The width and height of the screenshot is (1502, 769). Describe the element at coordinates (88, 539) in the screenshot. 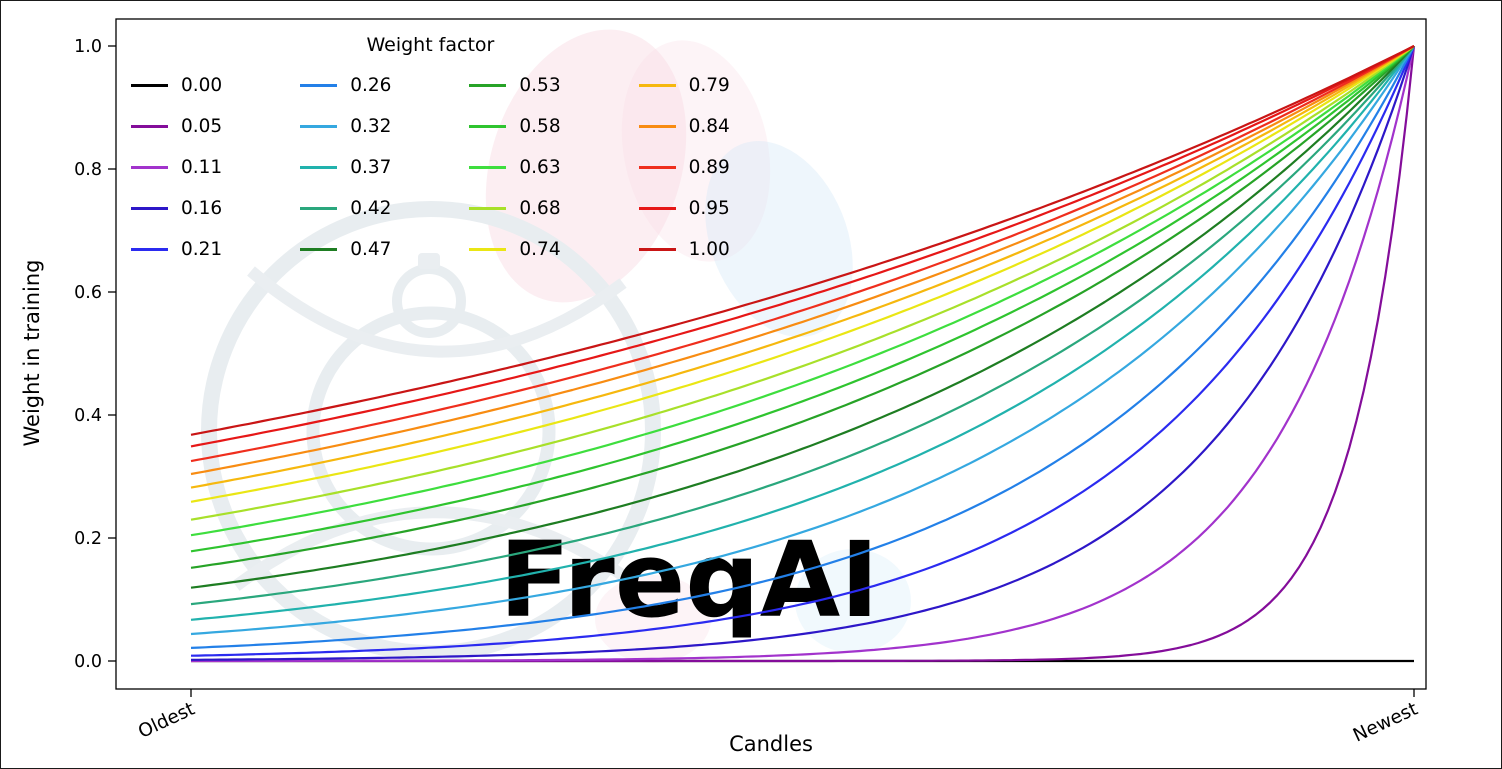

I see `y-tick-label: 0.2` at that location.